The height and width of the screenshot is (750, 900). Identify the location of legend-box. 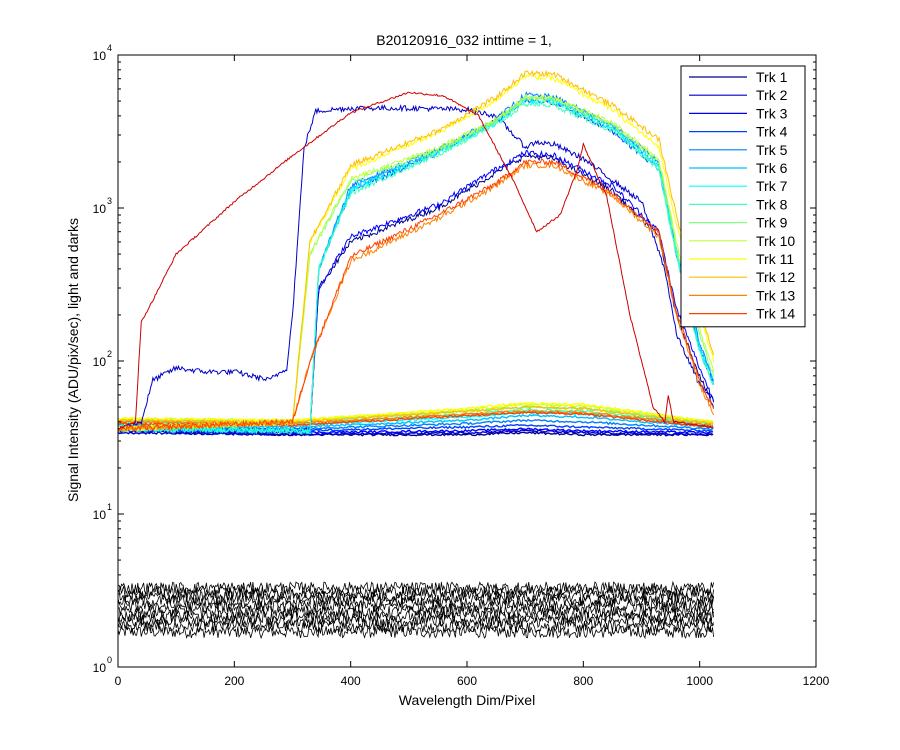
(743, 196).